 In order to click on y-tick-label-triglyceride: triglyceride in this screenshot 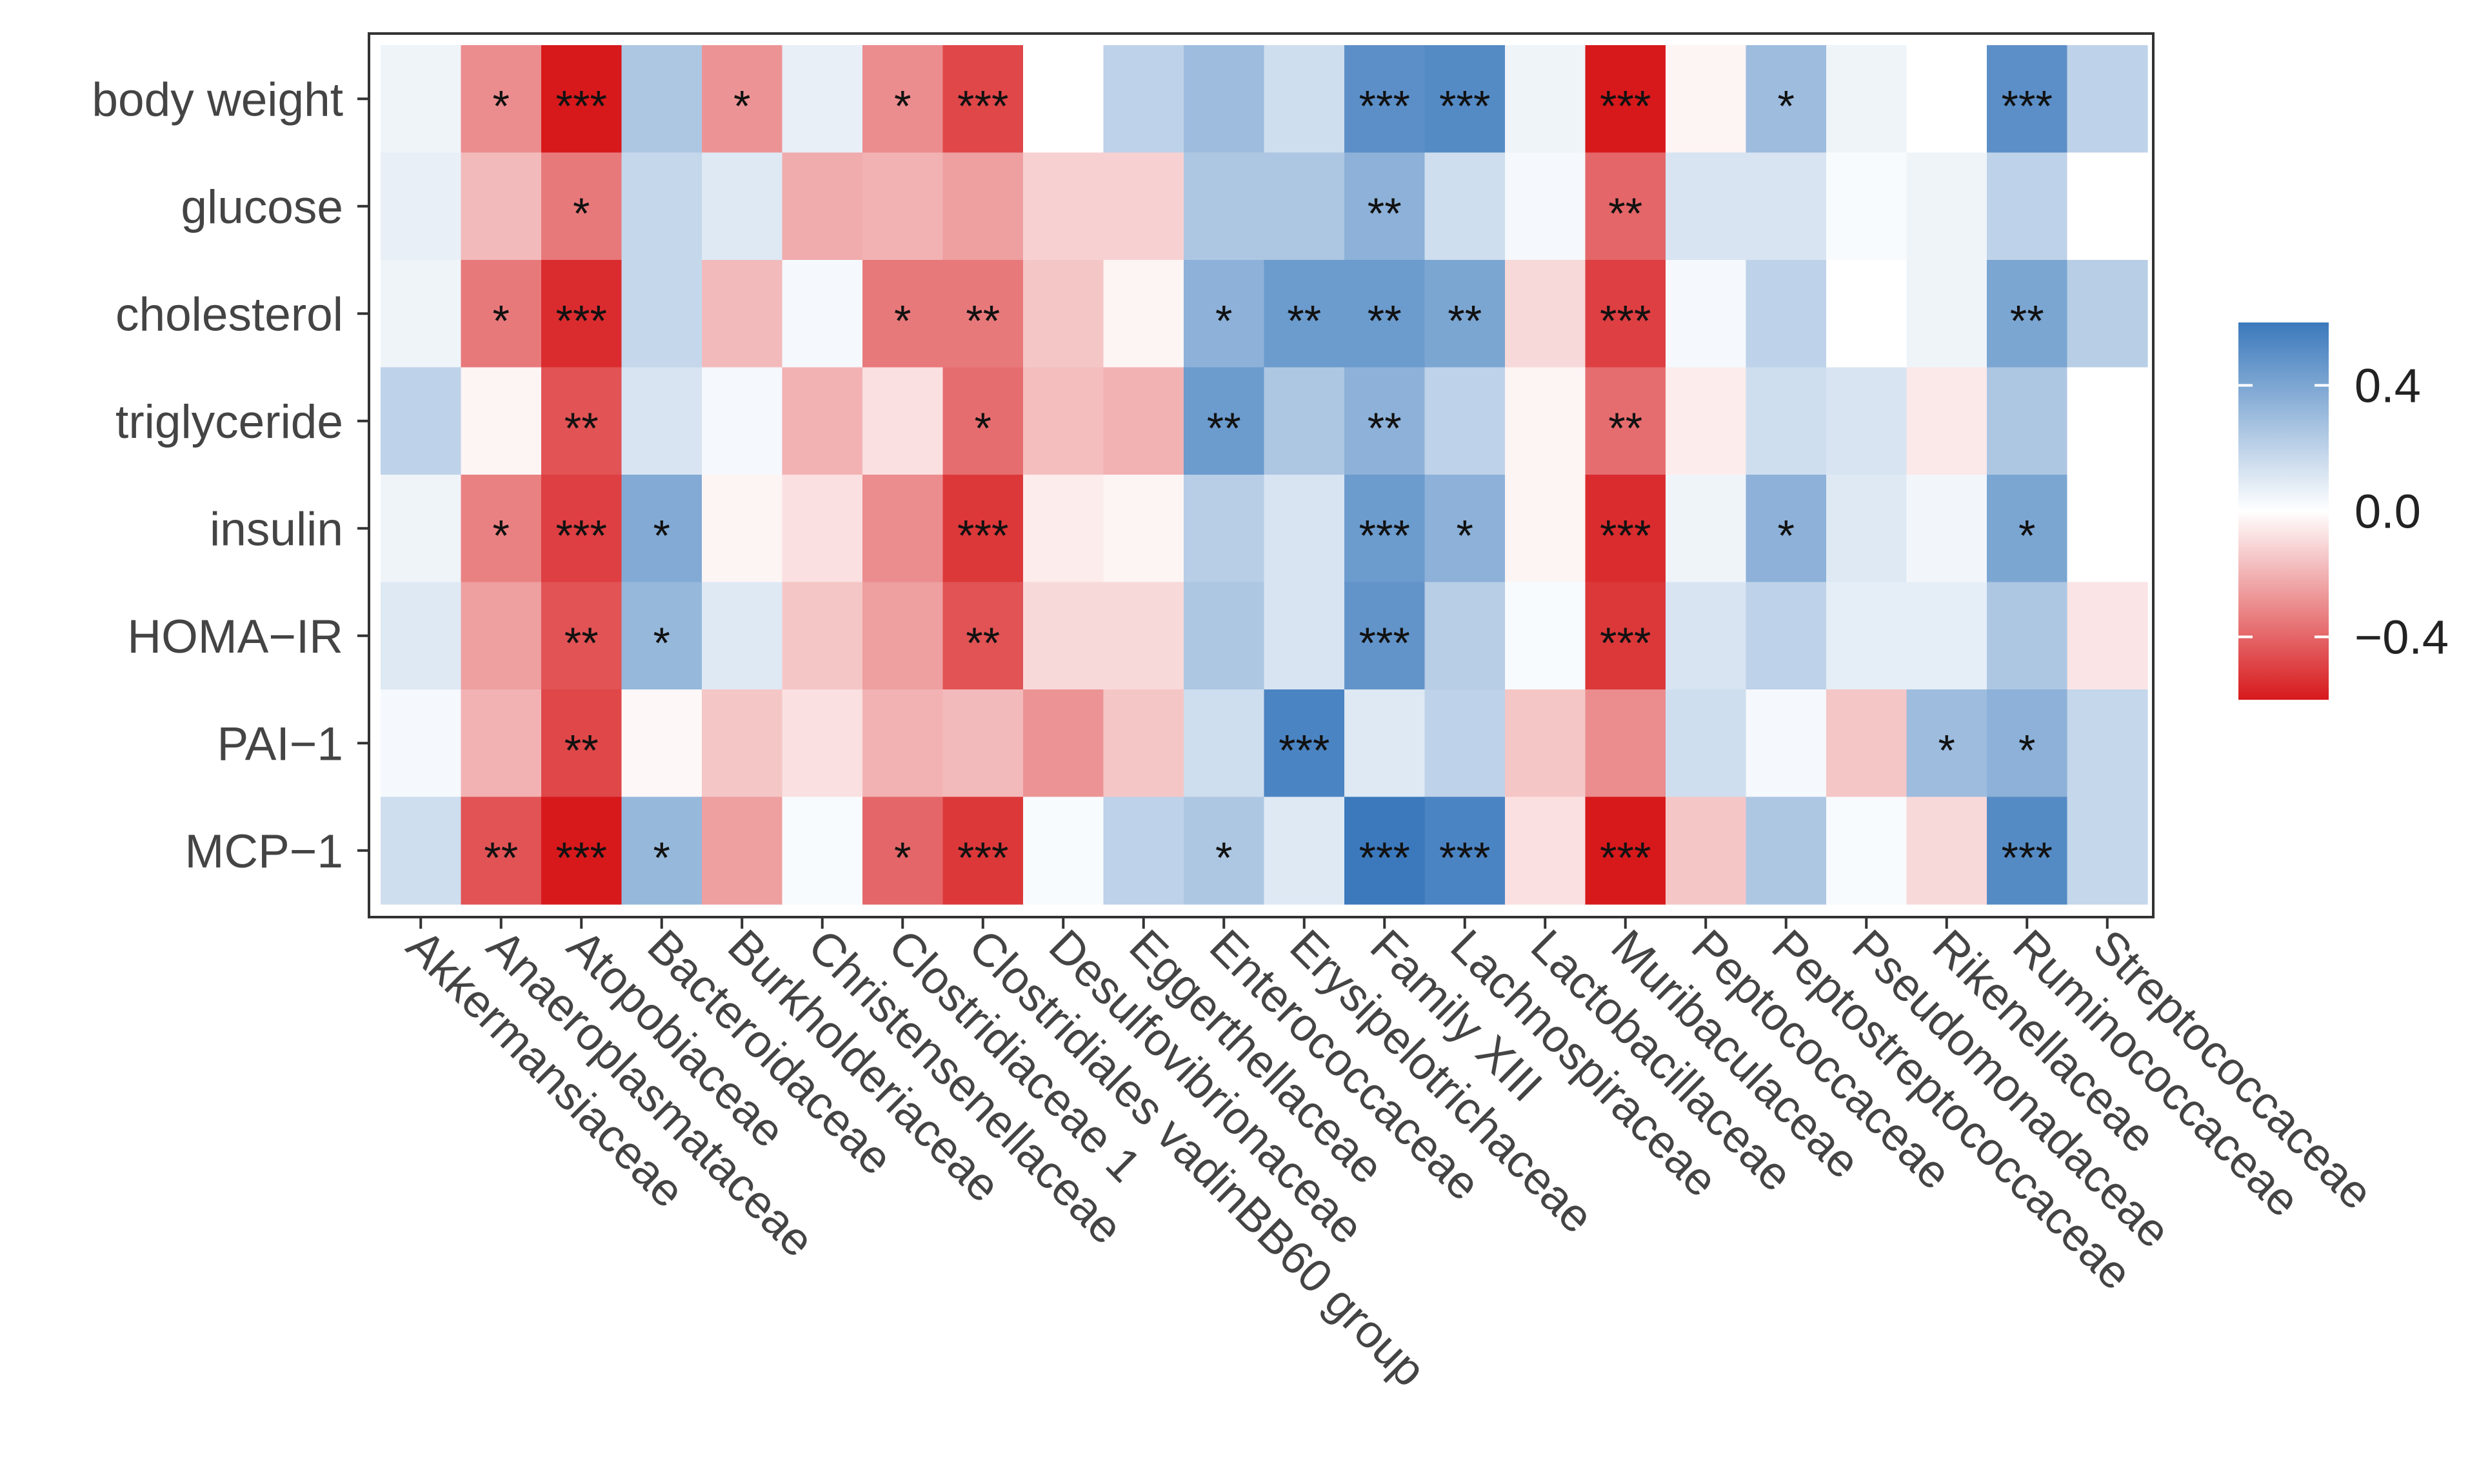, I will do `click(229, 422)`.